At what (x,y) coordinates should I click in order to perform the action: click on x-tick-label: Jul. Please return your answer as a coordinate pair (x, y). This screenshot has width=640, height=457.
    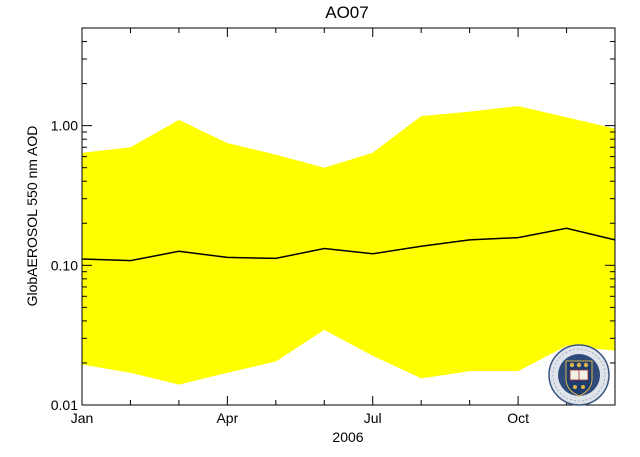
    Looking at the image, I should click on (373, 418).